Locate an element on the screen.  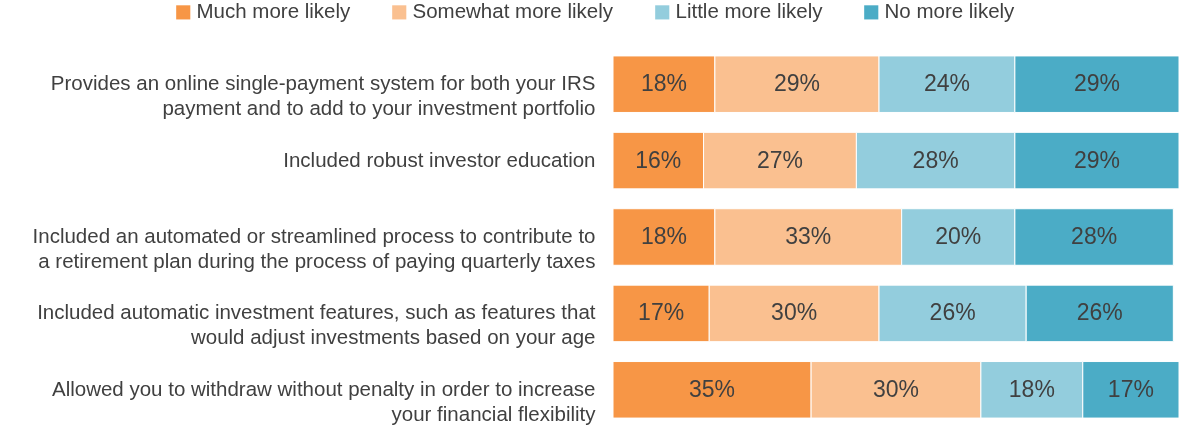
y-tick-label: Included an automated or streamlined process to contribute to a retirement plan during the process of paying quarterly taxes is located at coordinates (314, 248).